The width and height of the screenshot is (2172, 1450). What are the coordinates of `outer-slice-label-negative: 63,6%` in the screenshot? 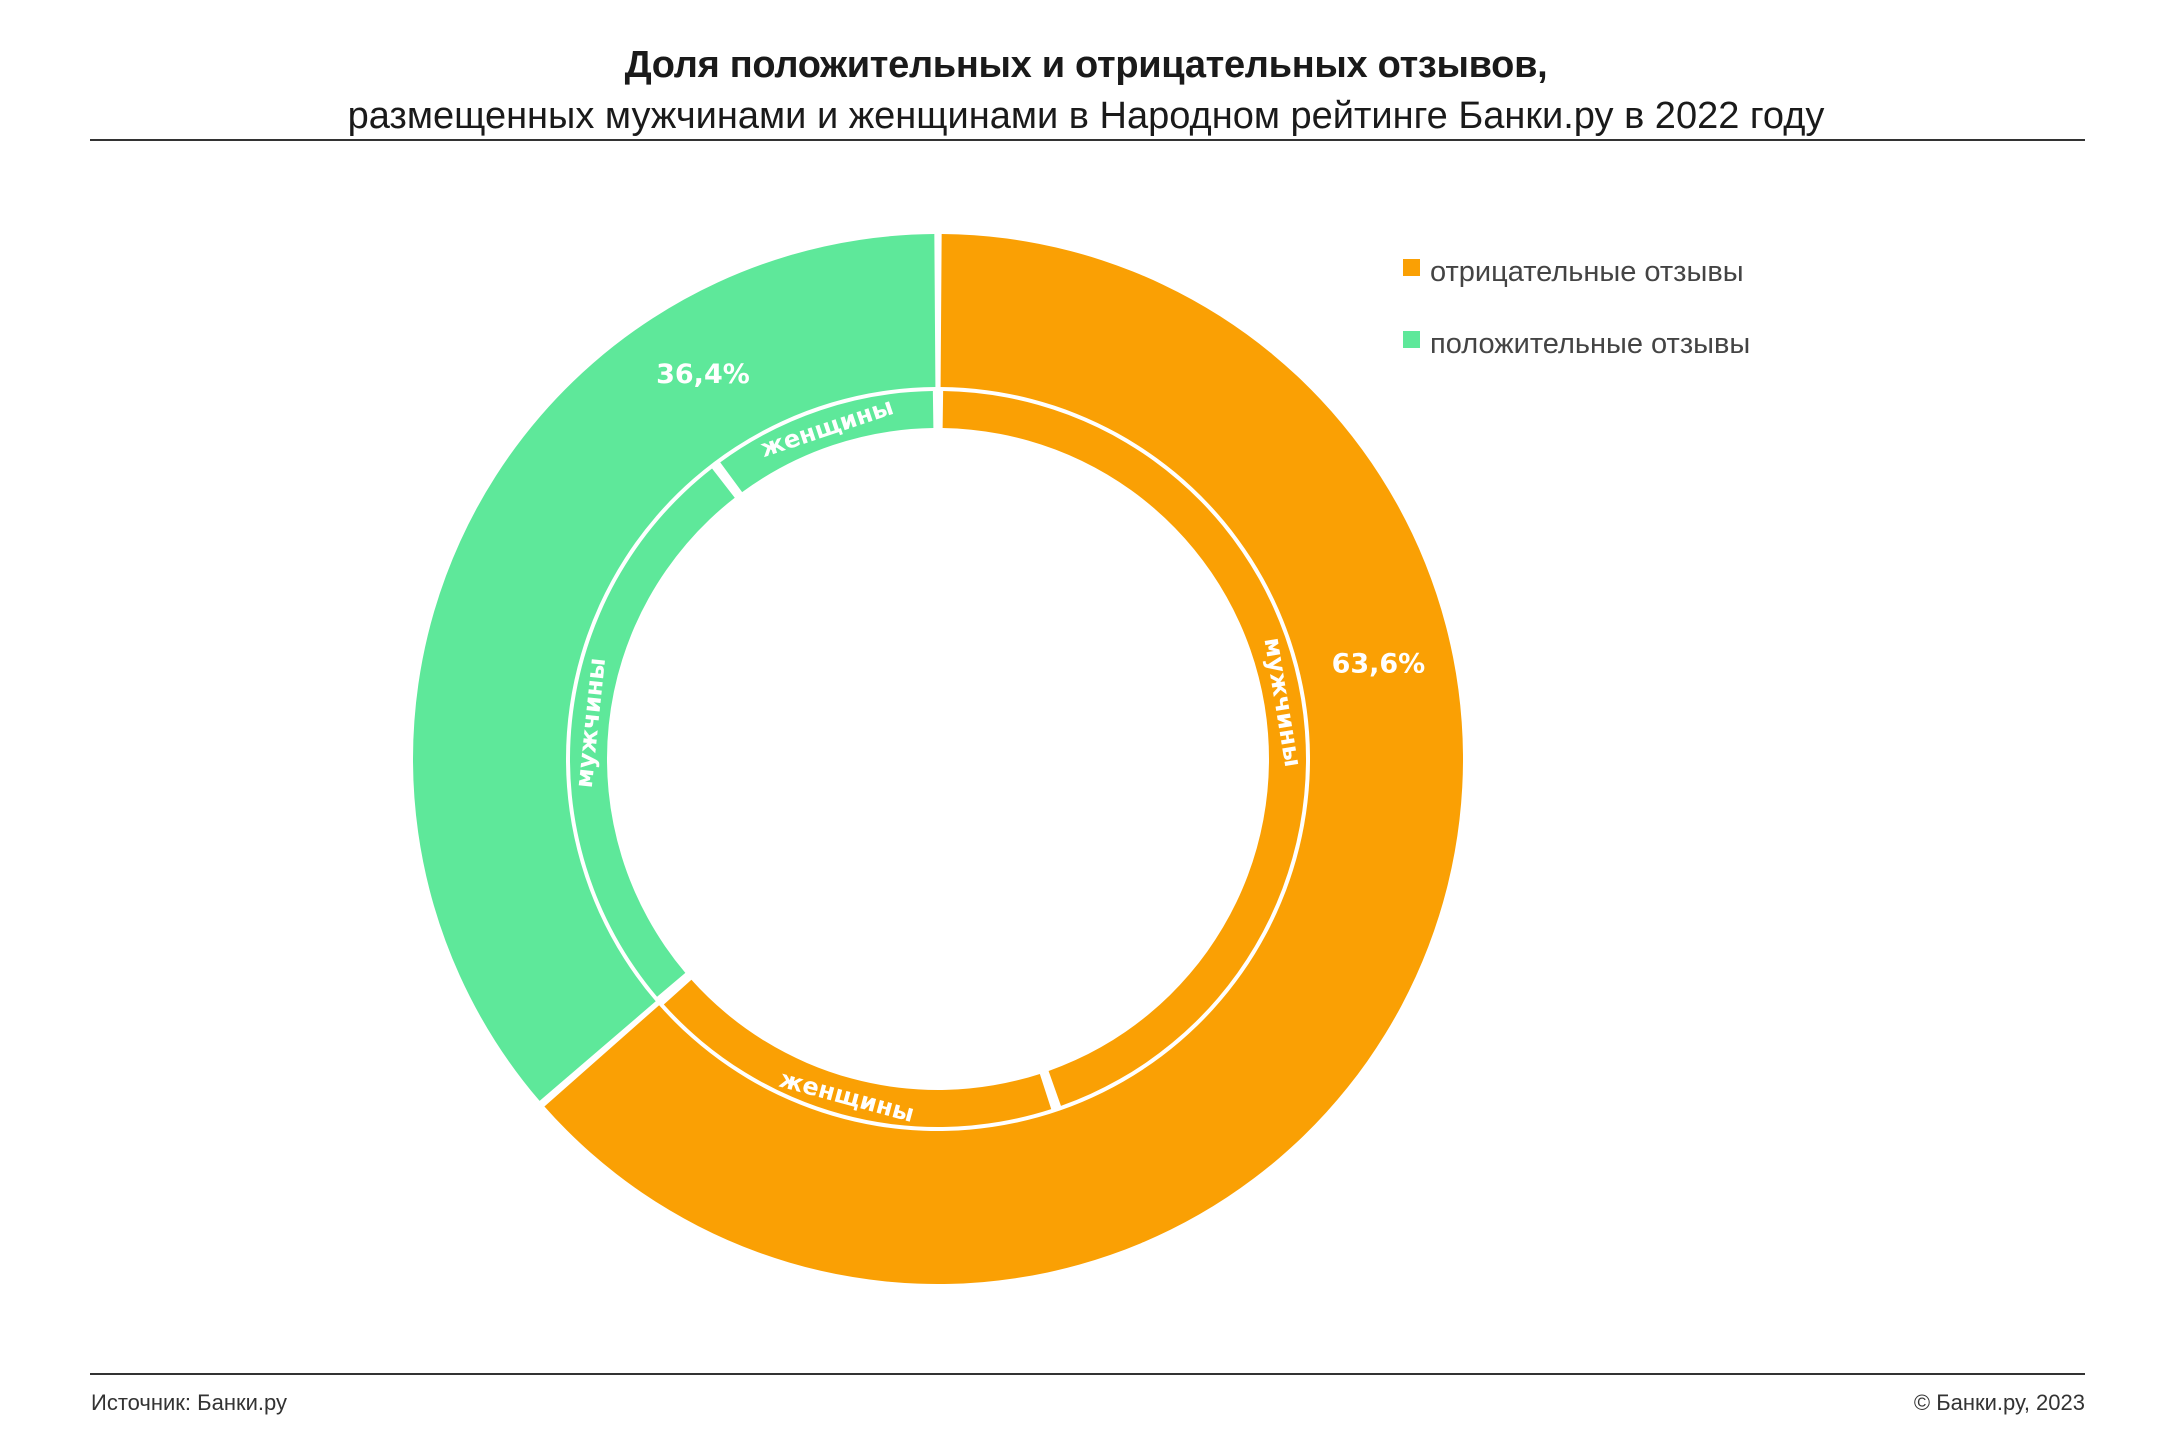 It's located at (1379, 664).